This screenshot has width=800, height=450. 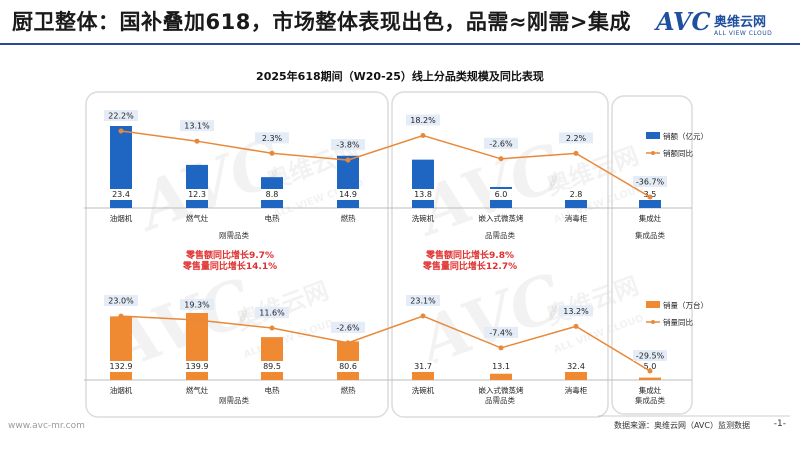 What do you see at coordinates (678, 153) in the screenshot?
I see `legend-line-label: 销额同比` at bounding box center [678, 153].